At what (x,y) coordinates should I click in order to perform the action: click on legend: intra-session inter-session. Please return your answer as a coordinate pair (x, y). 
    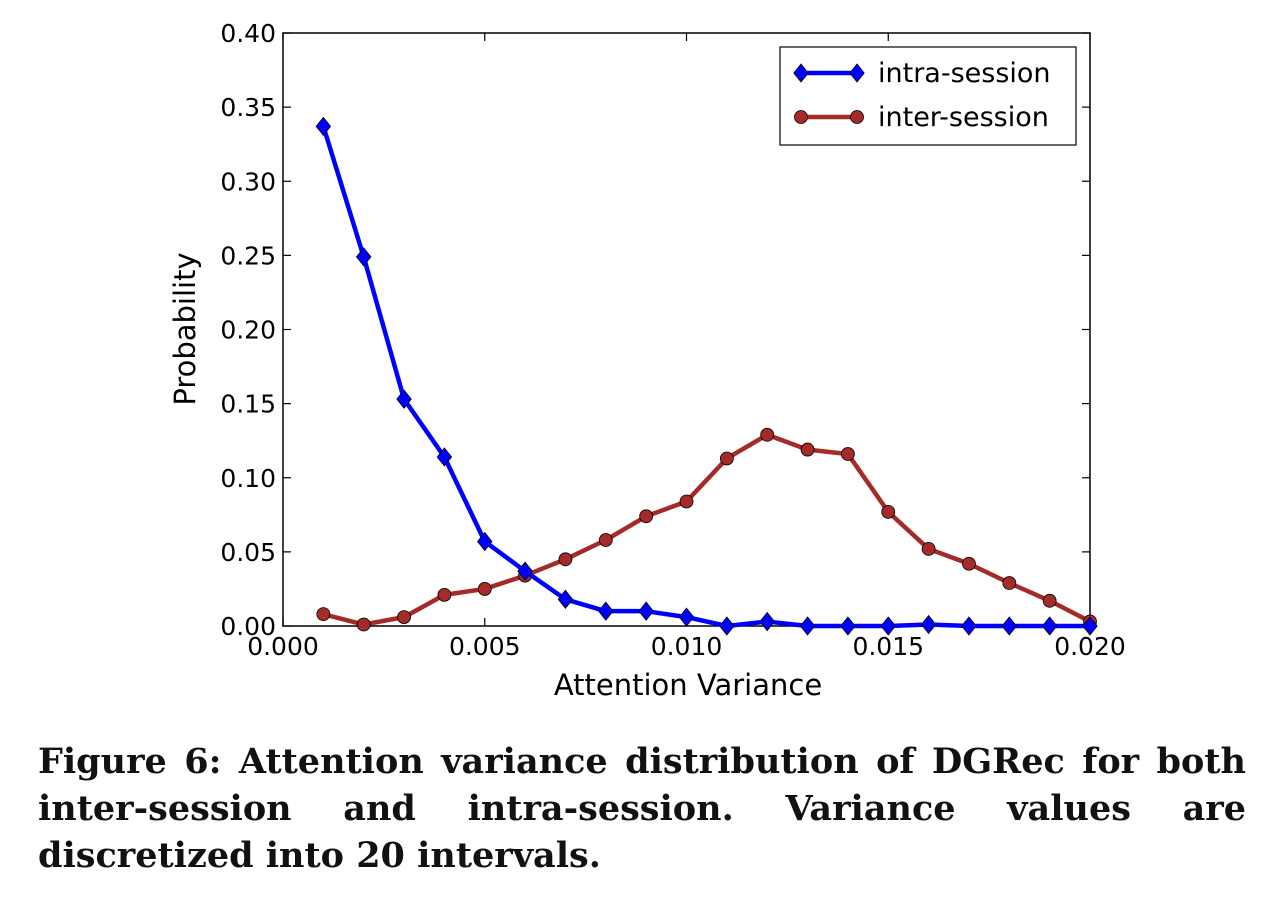
    Looking at the image, I should click on (928, 96).